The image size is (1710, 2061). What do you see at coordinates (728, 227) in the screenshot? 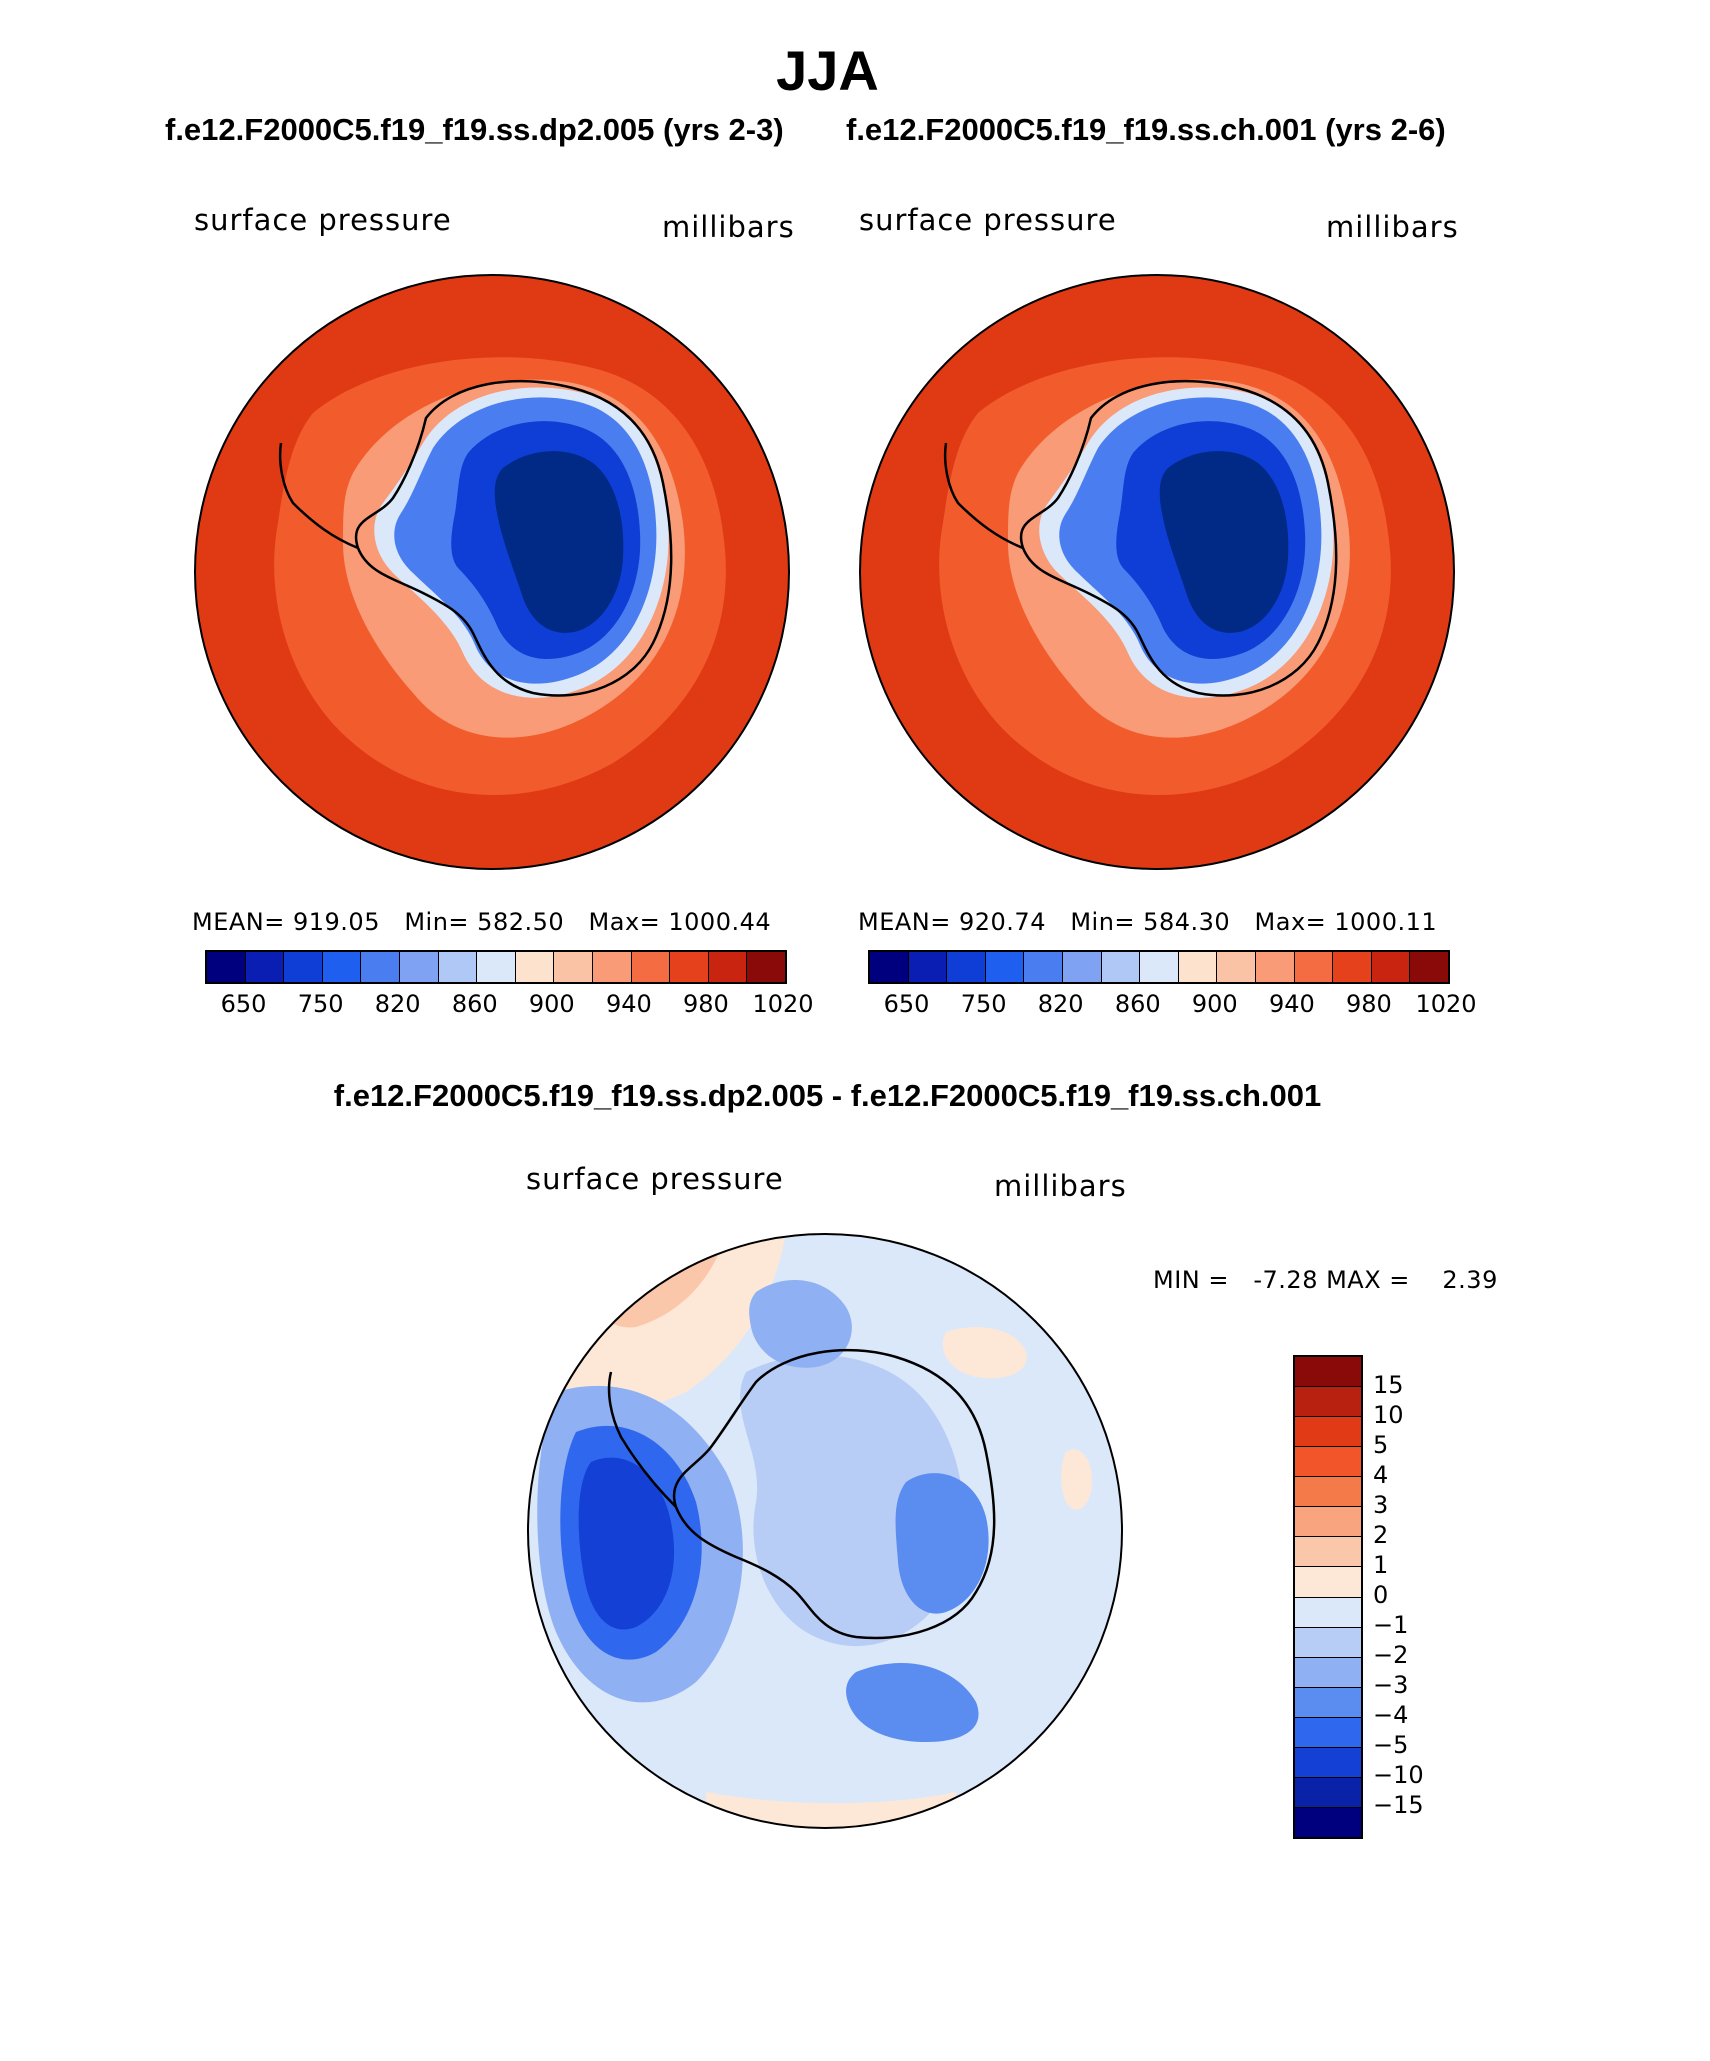
I see `panel1-units-label: millibars` at bounding box center [728, 227].